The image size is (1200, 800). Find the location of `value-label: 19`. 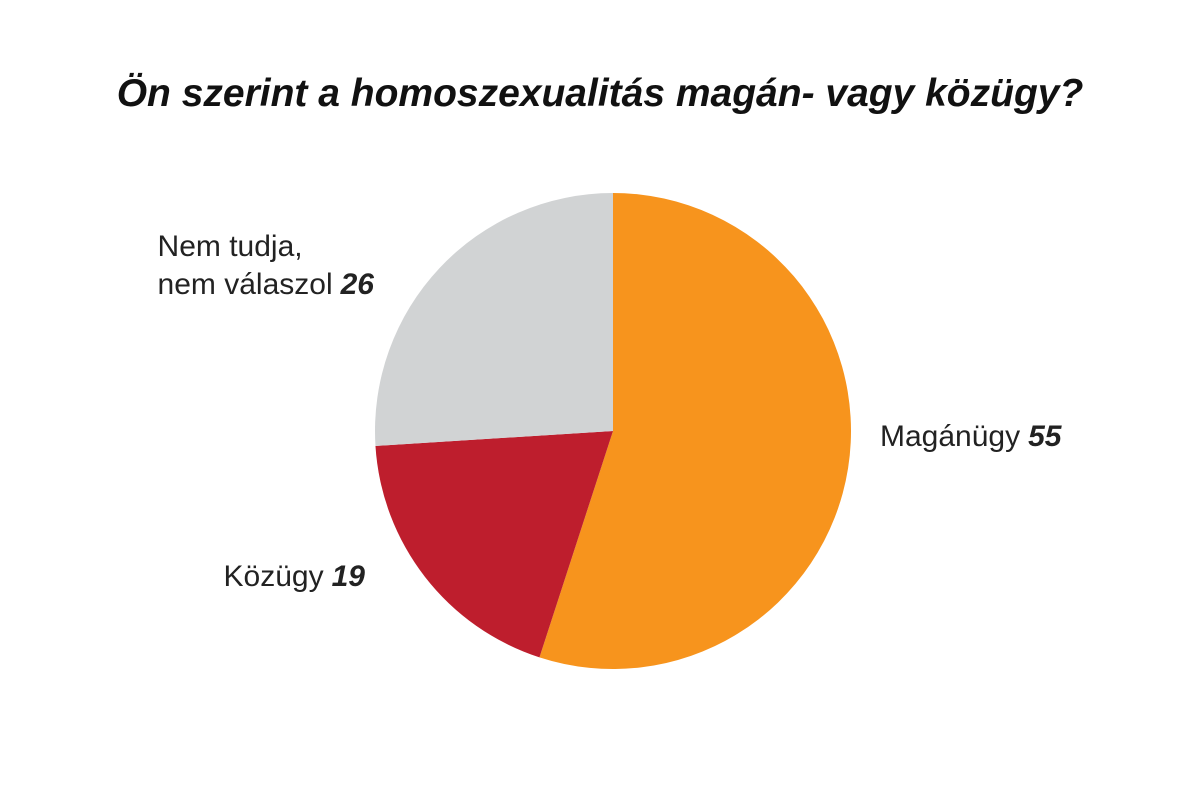

value-label: 19 is located at coordinates (348, 576).